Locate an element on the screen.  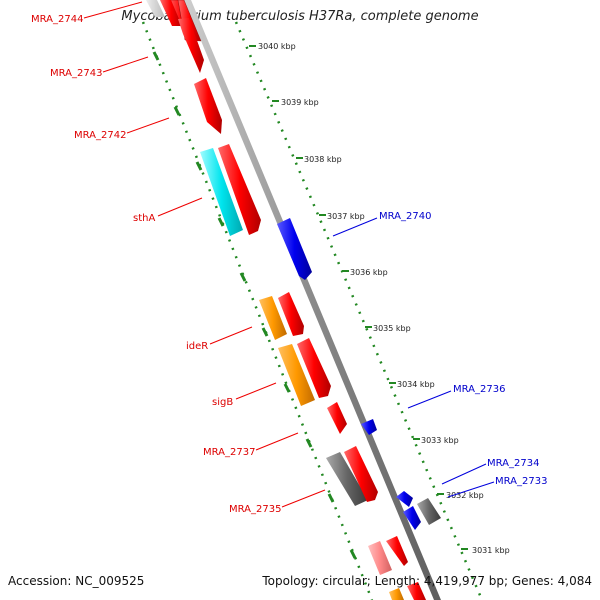
gene-sthA-cyan is located at coordinates (221, 192).